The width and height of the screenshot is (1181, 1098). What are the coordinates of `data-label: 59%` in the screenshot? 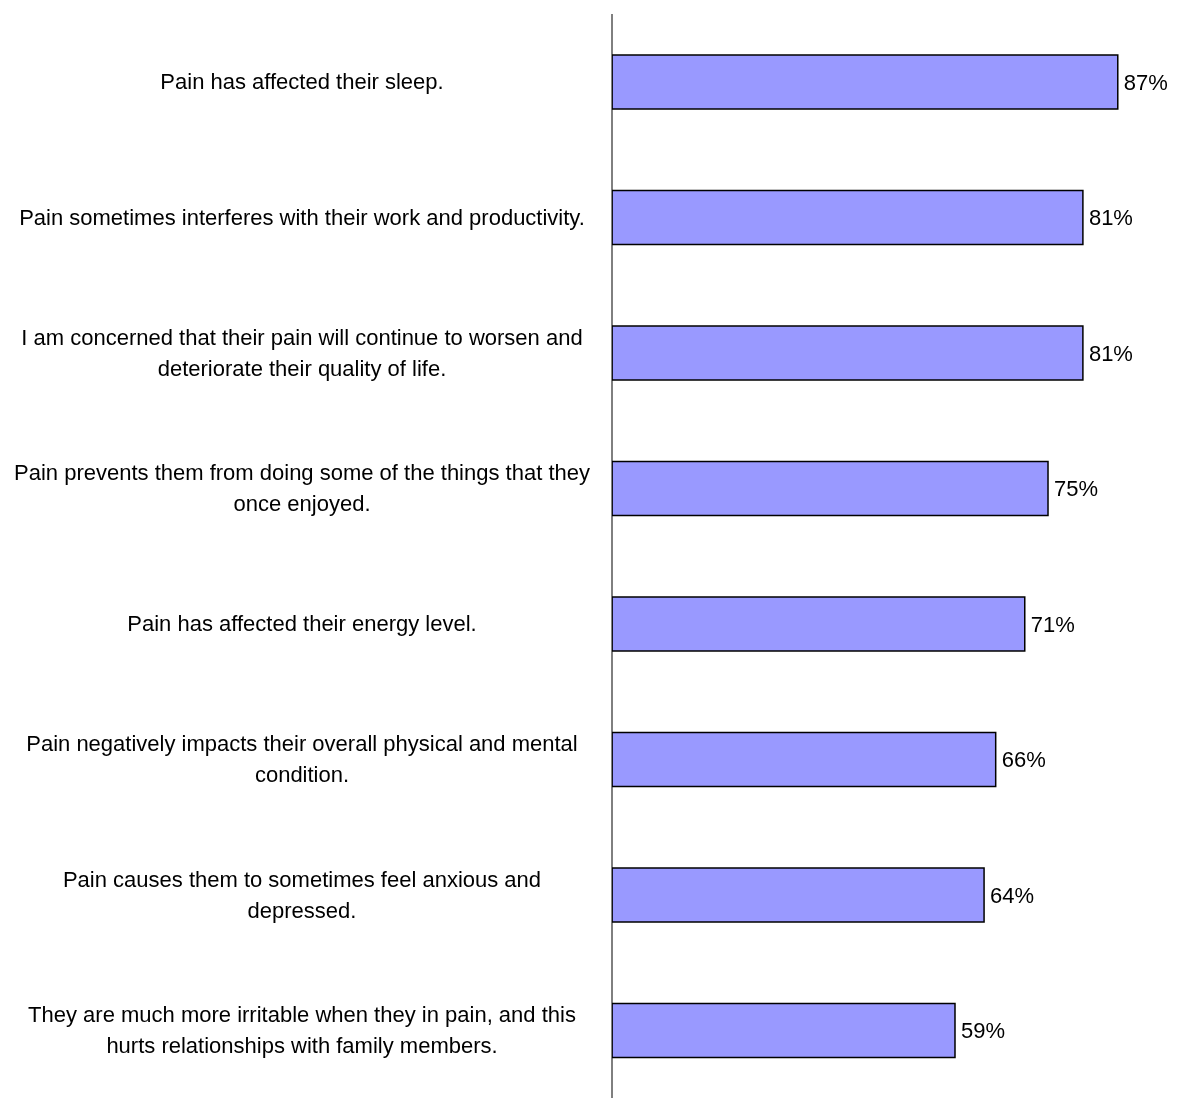 It's located at (983, 1031).